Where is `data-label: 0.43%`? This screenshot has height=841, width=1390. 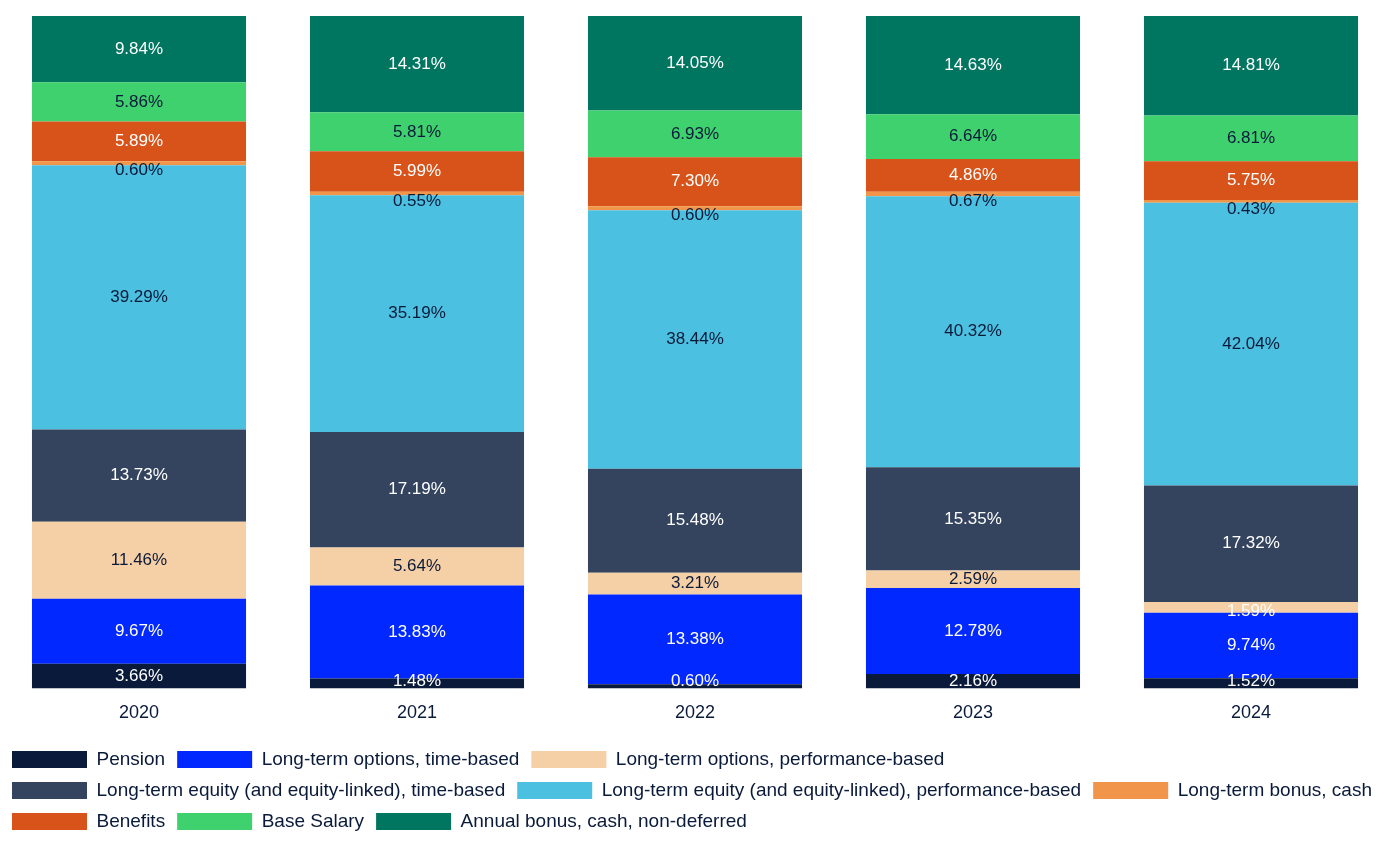 data-label: 0.43% is located at coordinates (1251, 209).